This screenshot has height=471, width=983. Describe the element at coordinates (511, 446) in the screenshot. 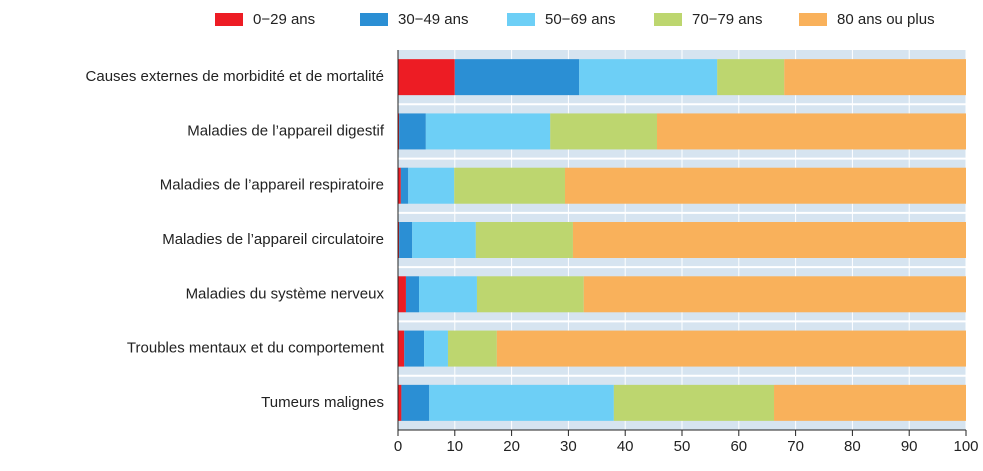

I see `x-tick-label: 20` at that location.